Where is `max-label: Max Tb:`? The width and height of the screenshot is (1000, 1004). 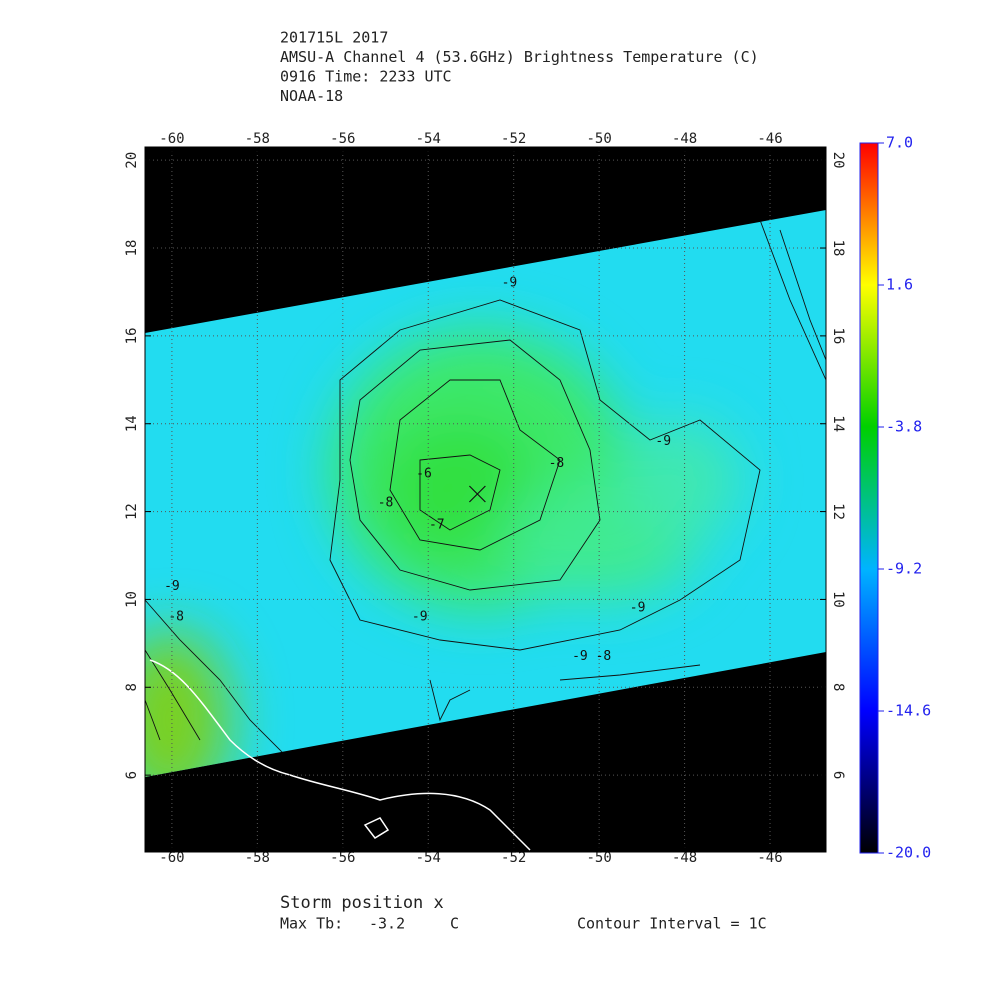
max-label: Max Tb: is located at coordinates (311, 924).